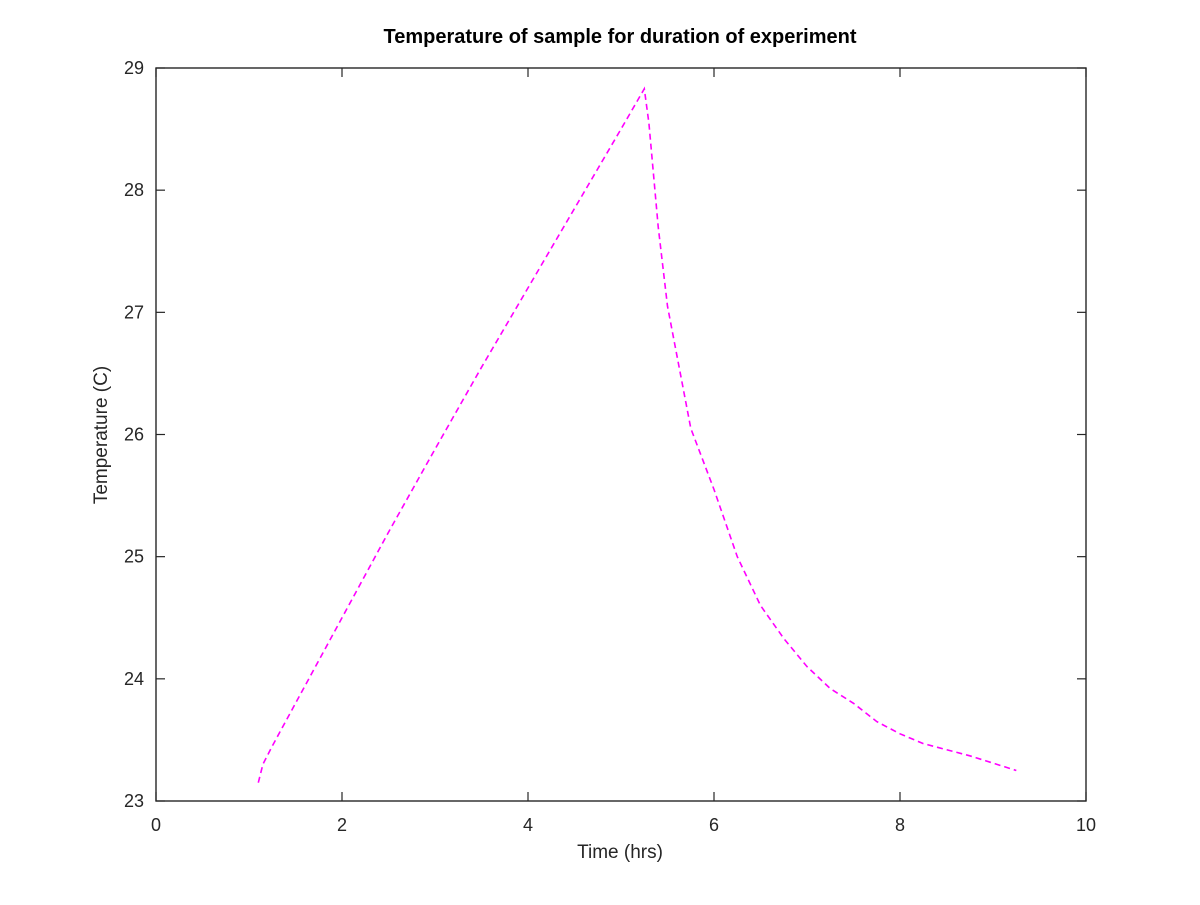 This screenshot has width=1200, height=905. Describe the element at coordinates (342, 825) in the screenshot. I see `x-tick-label: 2` at that location.